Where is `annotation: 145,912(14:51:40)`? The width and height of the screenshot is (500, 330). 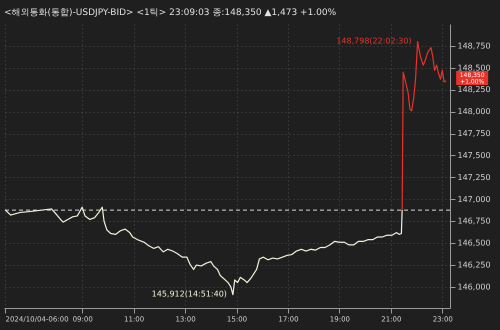 annotation: 145,912(14:51:40) is located at coordinates (189, 294).